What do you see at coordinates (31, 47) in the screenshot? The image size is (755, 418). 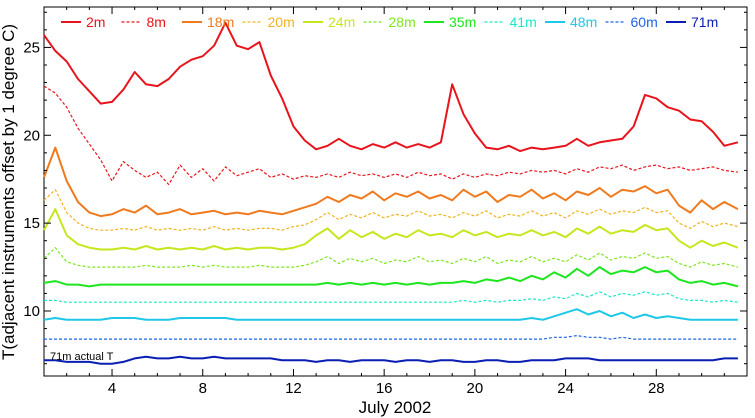 I see `y-tick-label-25: 25` at bounding box center [31, 47].